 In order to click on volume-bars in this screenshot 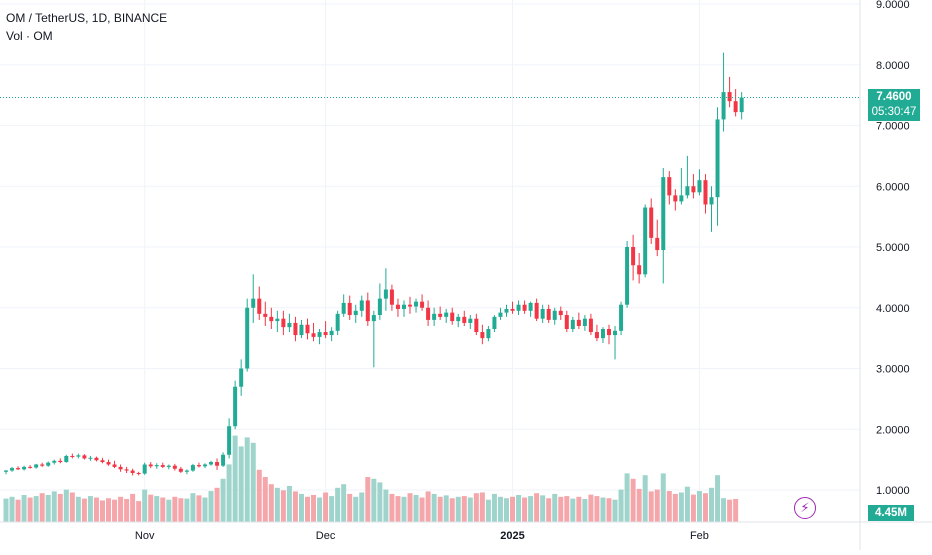, I will do `click(371, 478)`.